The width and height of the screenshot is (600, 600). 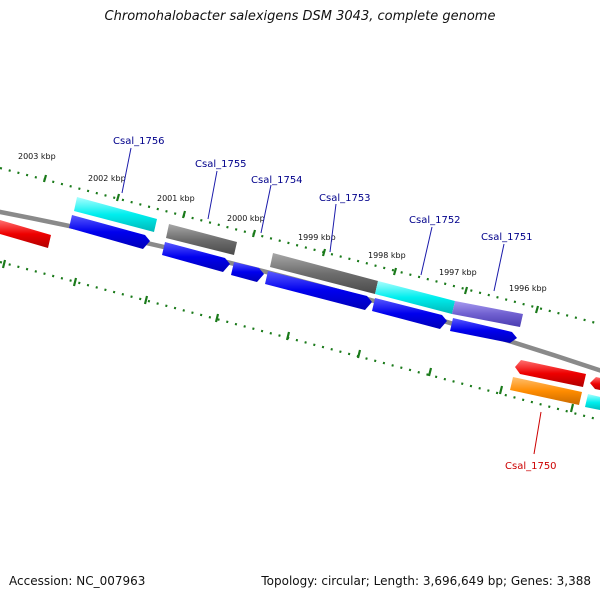 What do you see at coordinates (345, 198) in the screenshot?
I see `gene-label: Csal_1753` at bounding box center [345, 198].